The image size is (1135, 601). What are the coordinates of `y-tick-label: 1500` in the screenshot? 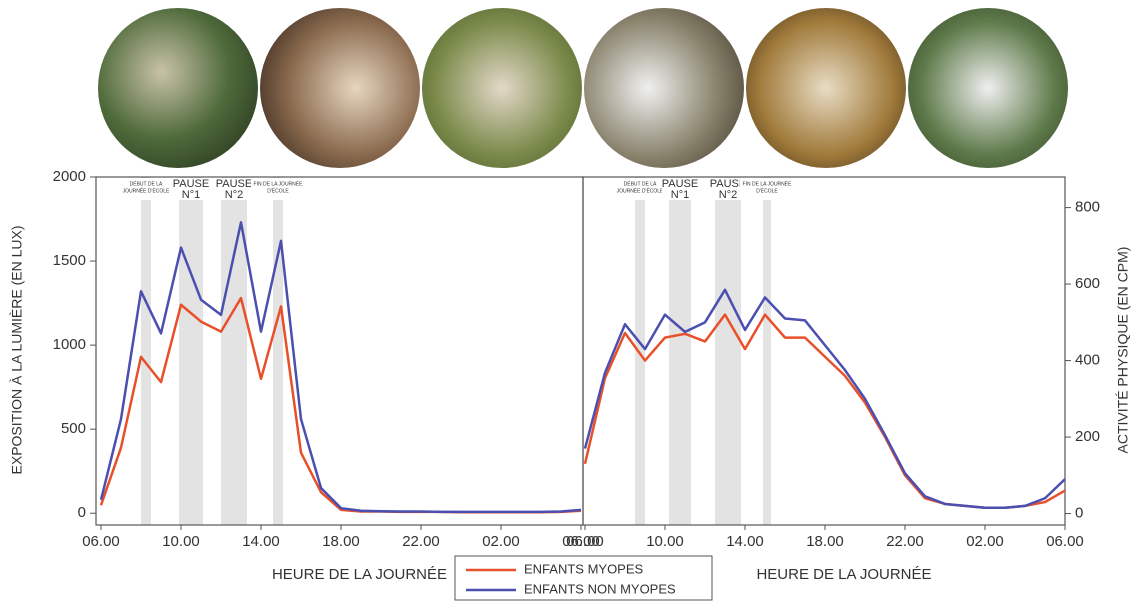 It's located at (69, 260).